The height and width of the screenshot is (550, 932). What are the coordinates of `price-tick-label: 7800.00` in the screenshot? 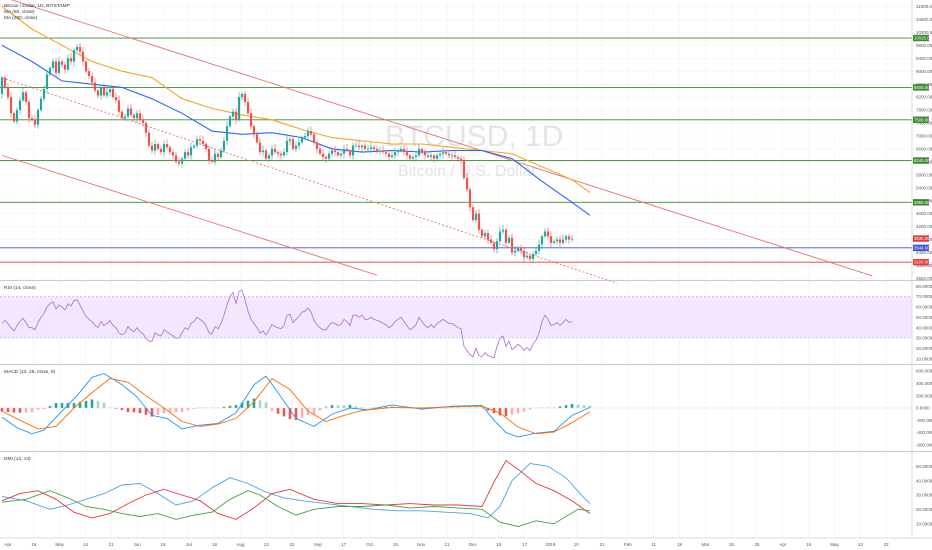 It's located at (924, 110).